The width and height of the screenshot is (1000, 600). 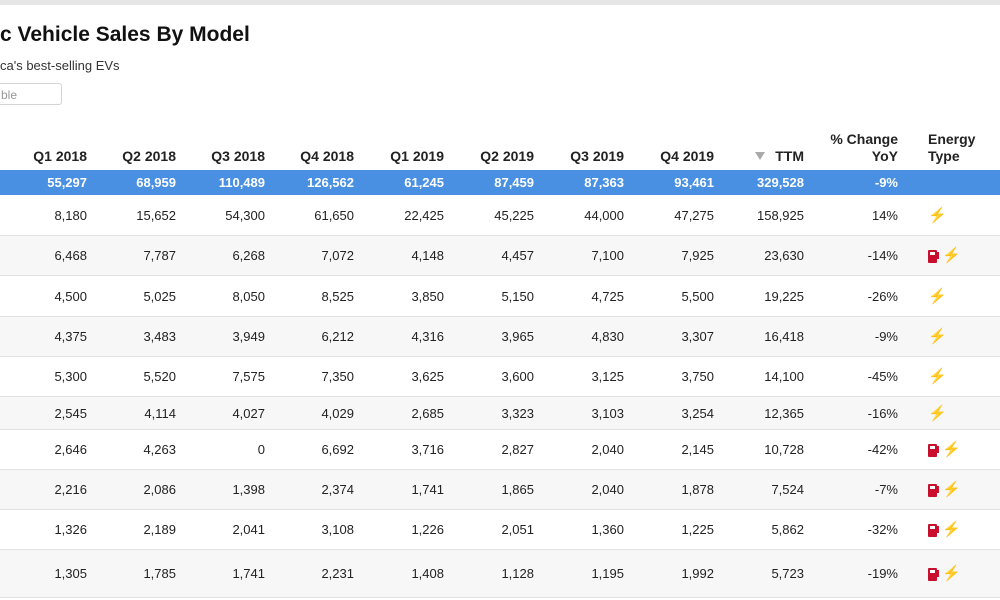 I want to click on column-header-ttm: TTM, so click(x=779, y=156).